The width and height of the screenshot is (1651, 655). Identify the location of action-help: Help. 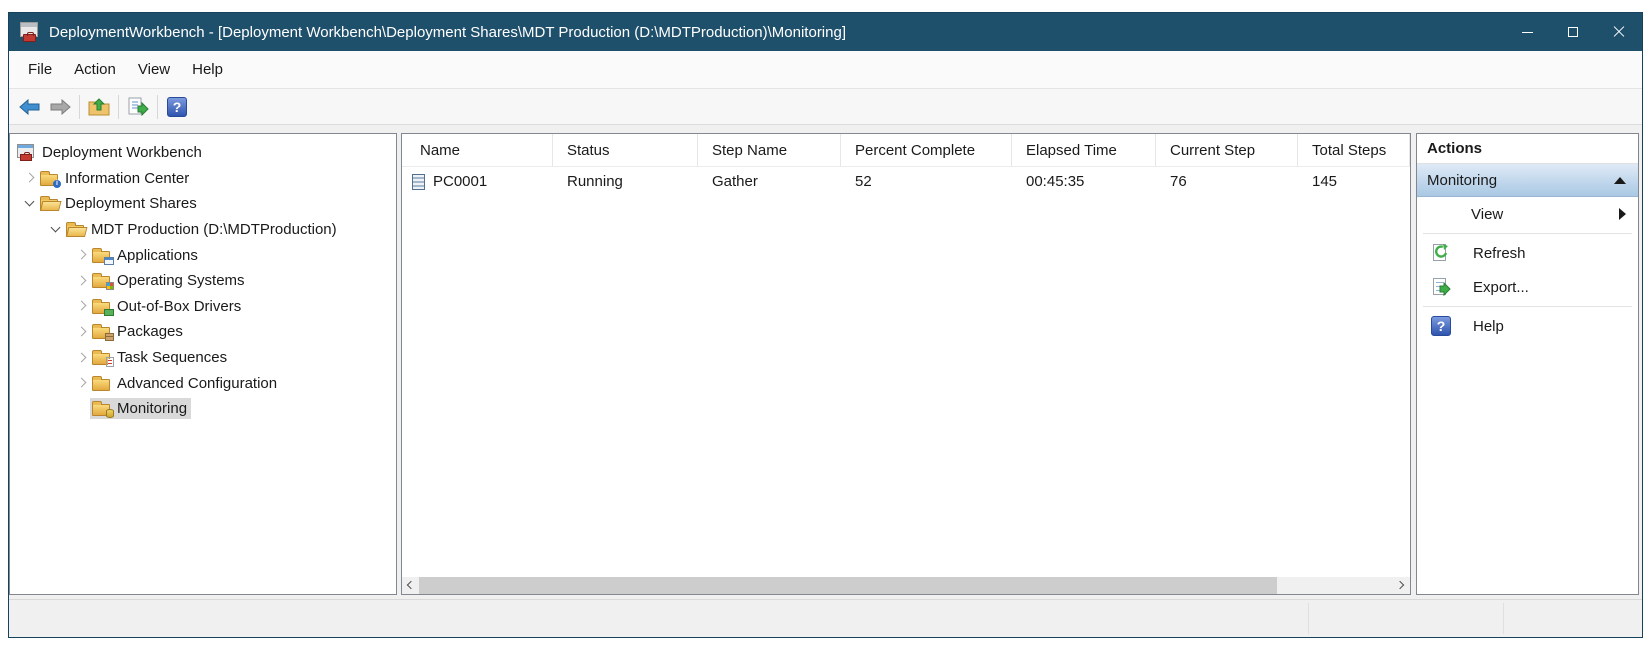
(1527, 326).